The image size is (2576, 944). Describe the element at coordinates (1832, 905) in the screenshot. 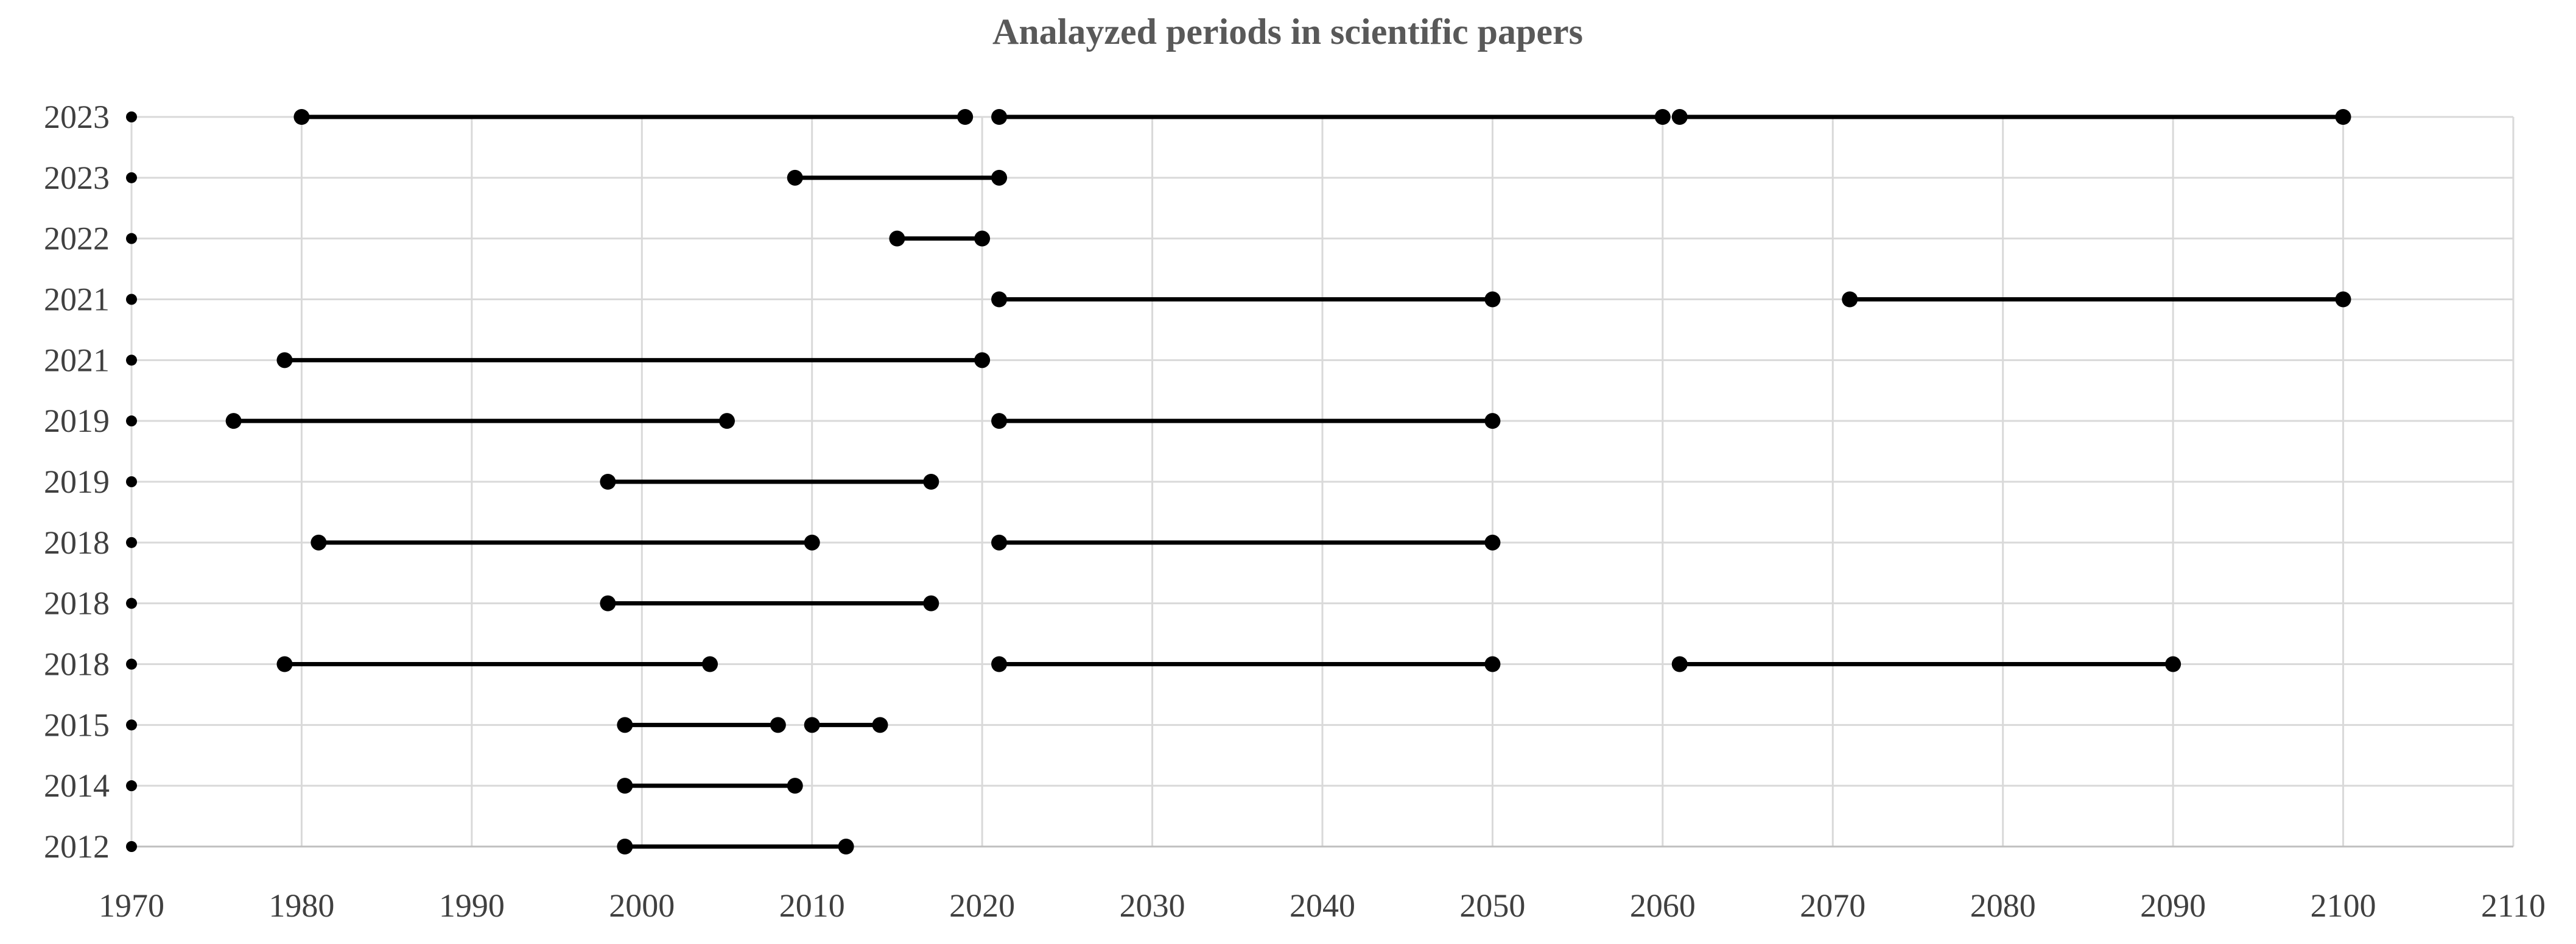

I see `x-tick-label: 2070` at that location.